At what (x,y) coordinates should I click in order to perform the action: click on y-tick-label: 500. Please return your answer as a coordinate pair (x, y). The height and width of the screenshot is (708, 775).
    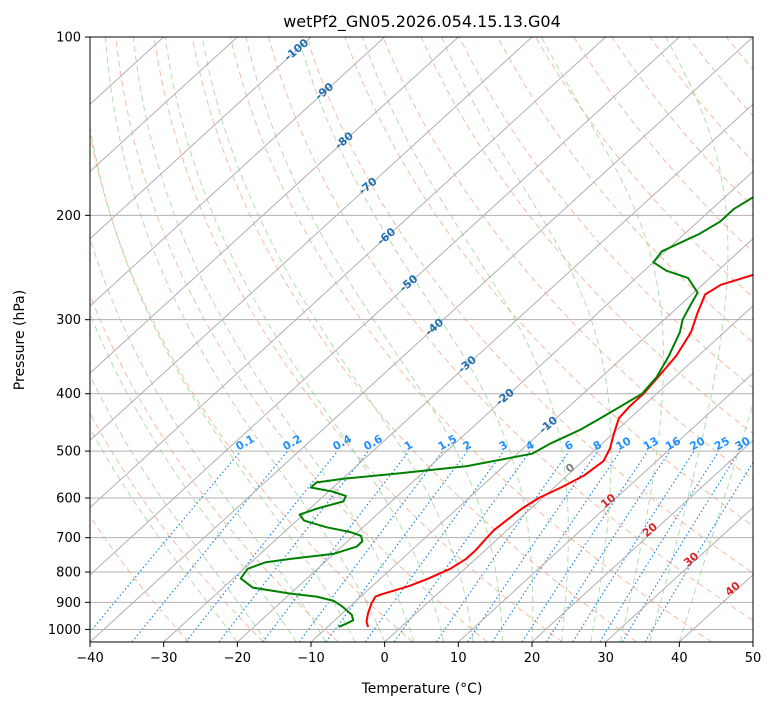
    Looking at the image, I should click on (68, 452).